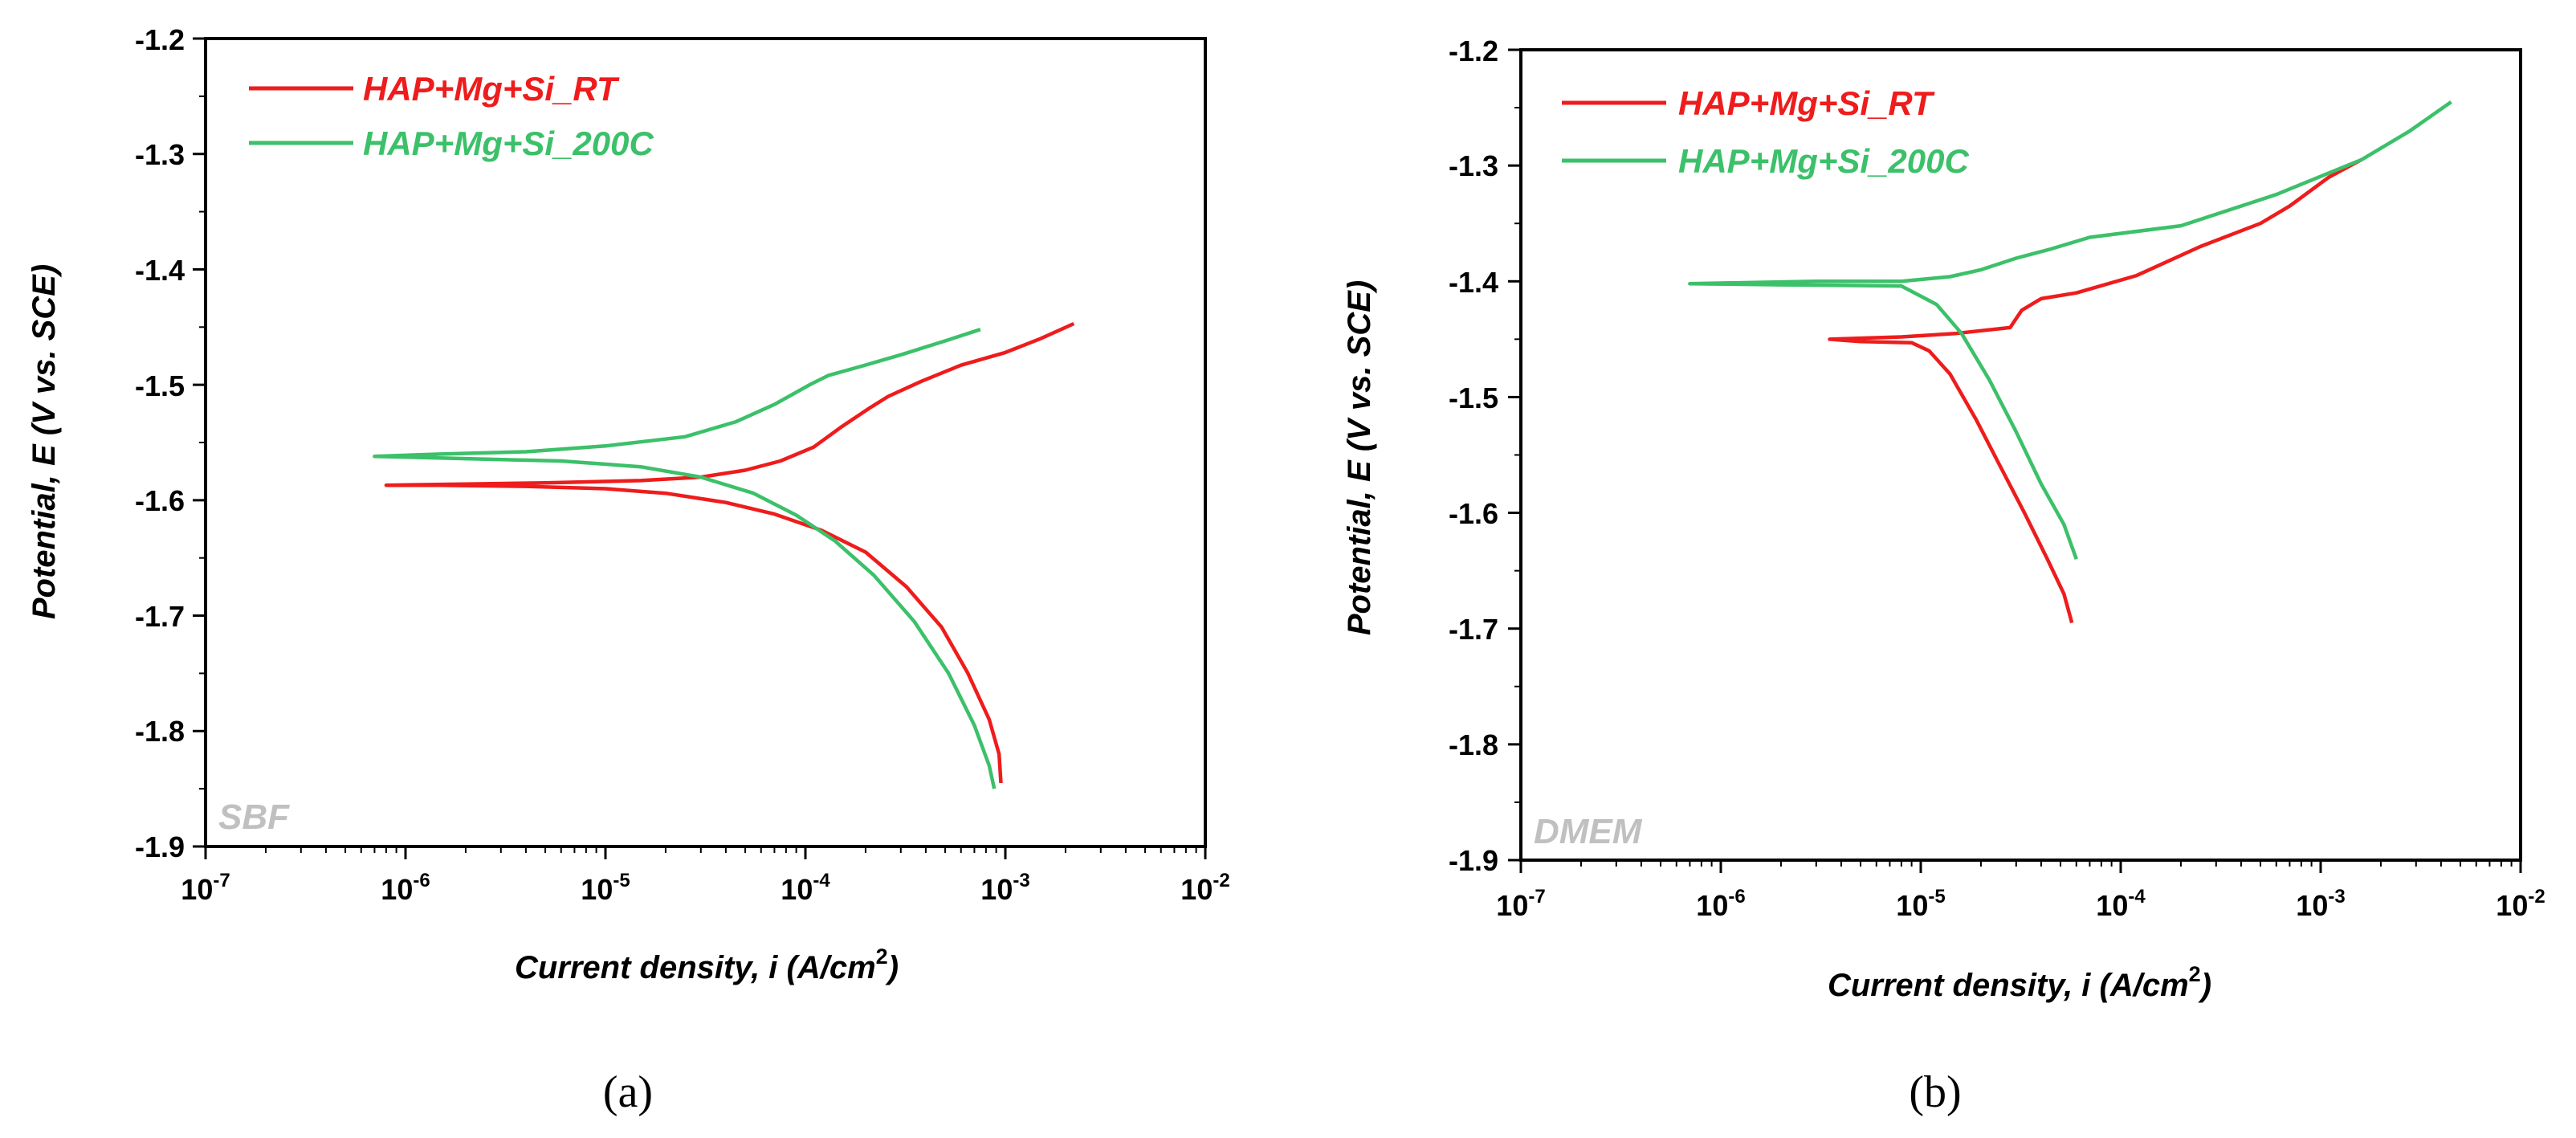 Image resolution: width=2576 pixels, height=1138 pixels. Describe the element at coordinates (254, 817) in the screenshot. I see `medium-label: SBF` at that location.